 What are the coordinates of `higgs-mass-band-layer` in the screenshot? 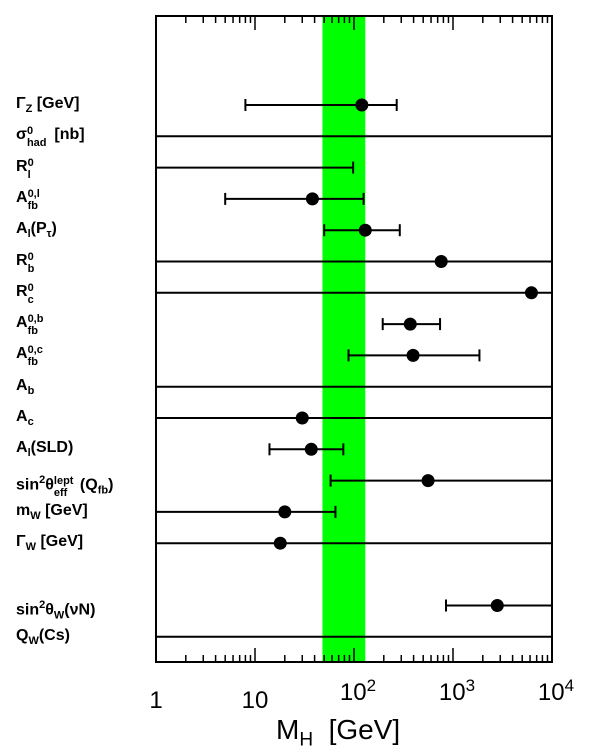 It's located at (344, 339).